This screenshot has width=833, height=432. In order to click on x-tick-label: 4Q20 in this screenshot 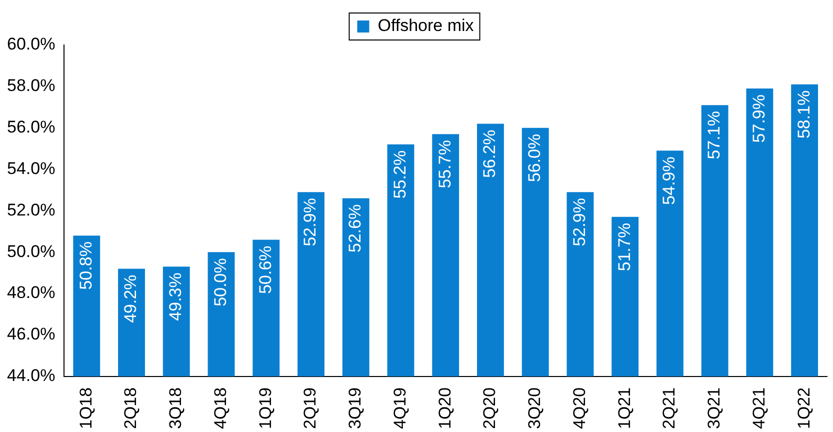, I will do `click(579, 408)`.